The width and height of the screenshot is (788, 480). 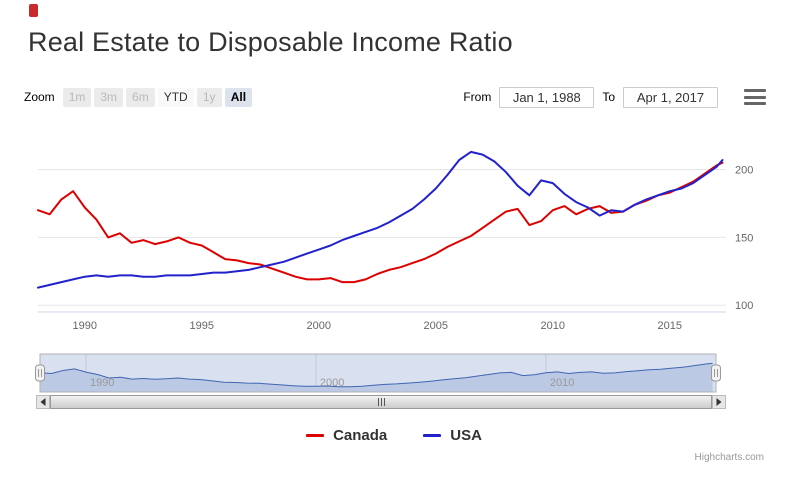 What do you see at coordinates (670, 326) in the screenshot?
I see `x-axis-label: 2015` at bounding box center [670, 326].